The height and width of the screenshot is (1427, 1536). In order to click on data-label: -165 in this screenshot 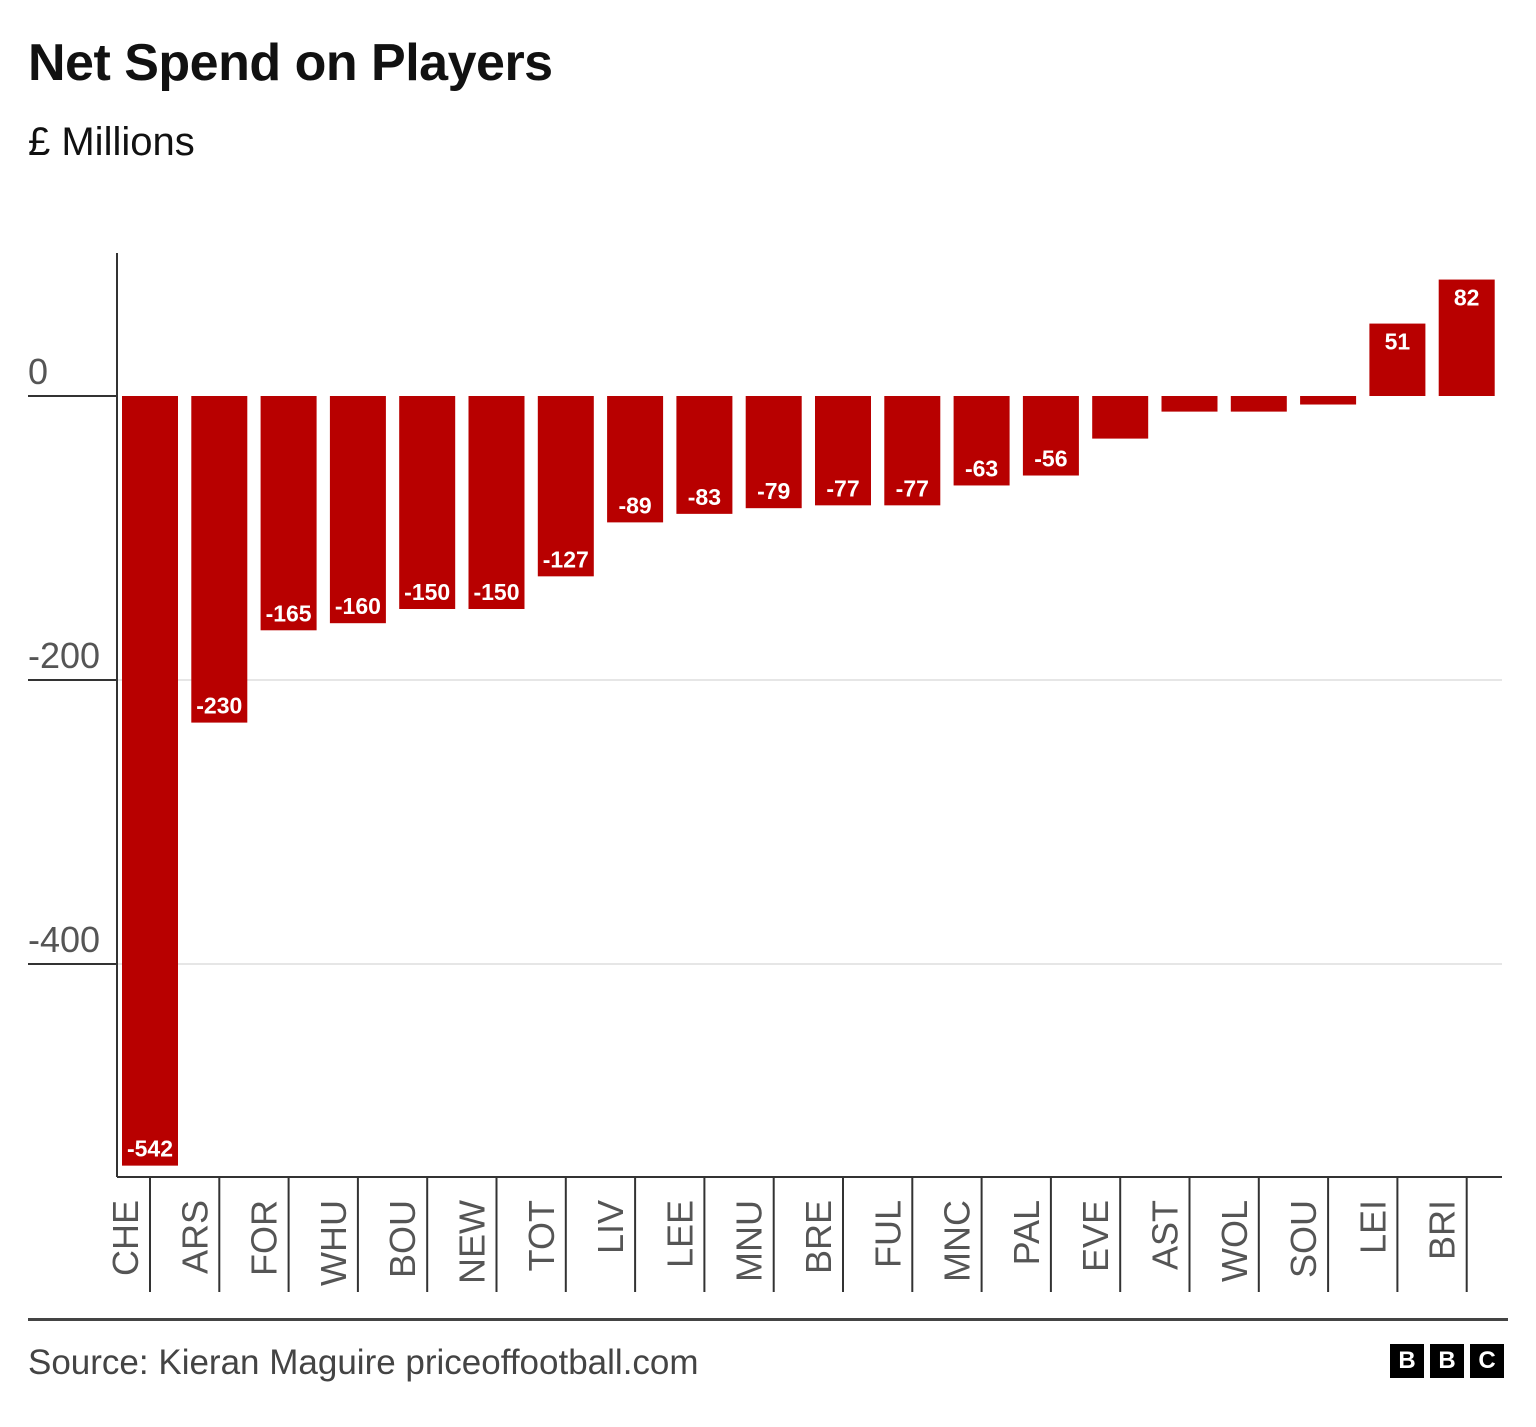, I will do `click(289, 613)`.